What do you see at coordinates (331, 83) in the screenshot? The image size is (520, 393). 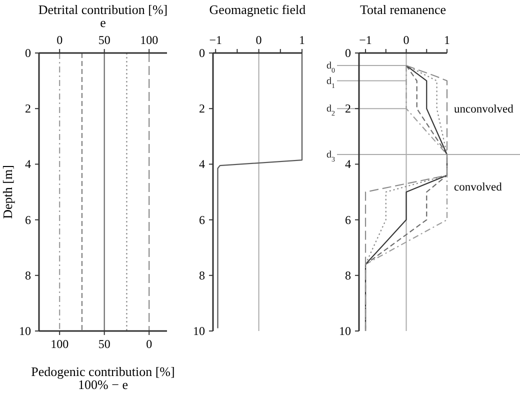 I see `ref-line-label: d$_{1}$` at bounding box center [331, 83].